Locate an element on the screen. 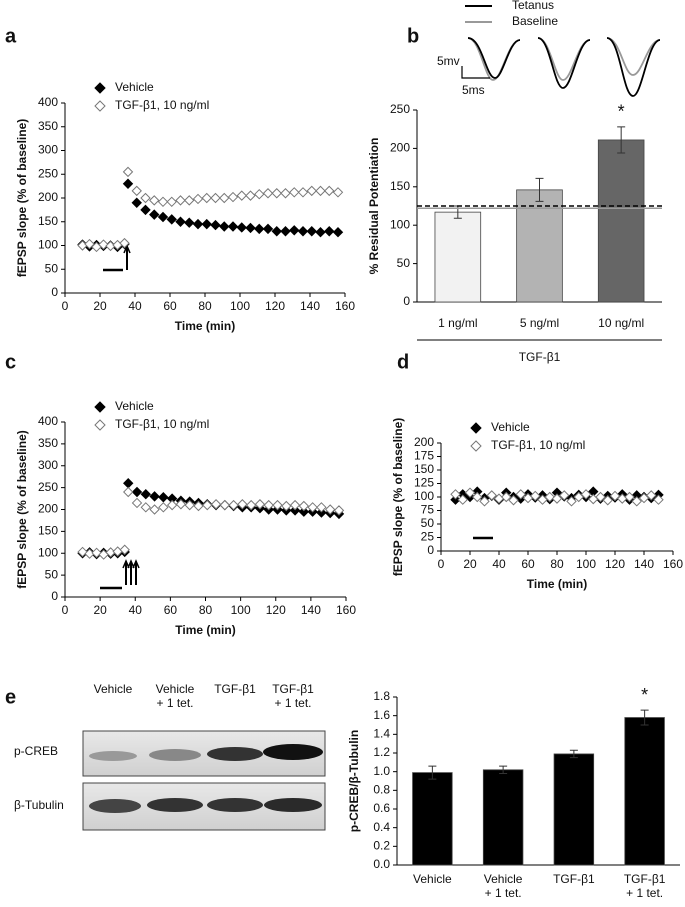 The width and height of the screenshot is (685, 907). y-tick-label: 1.8 is located at coordinates (381, 696).